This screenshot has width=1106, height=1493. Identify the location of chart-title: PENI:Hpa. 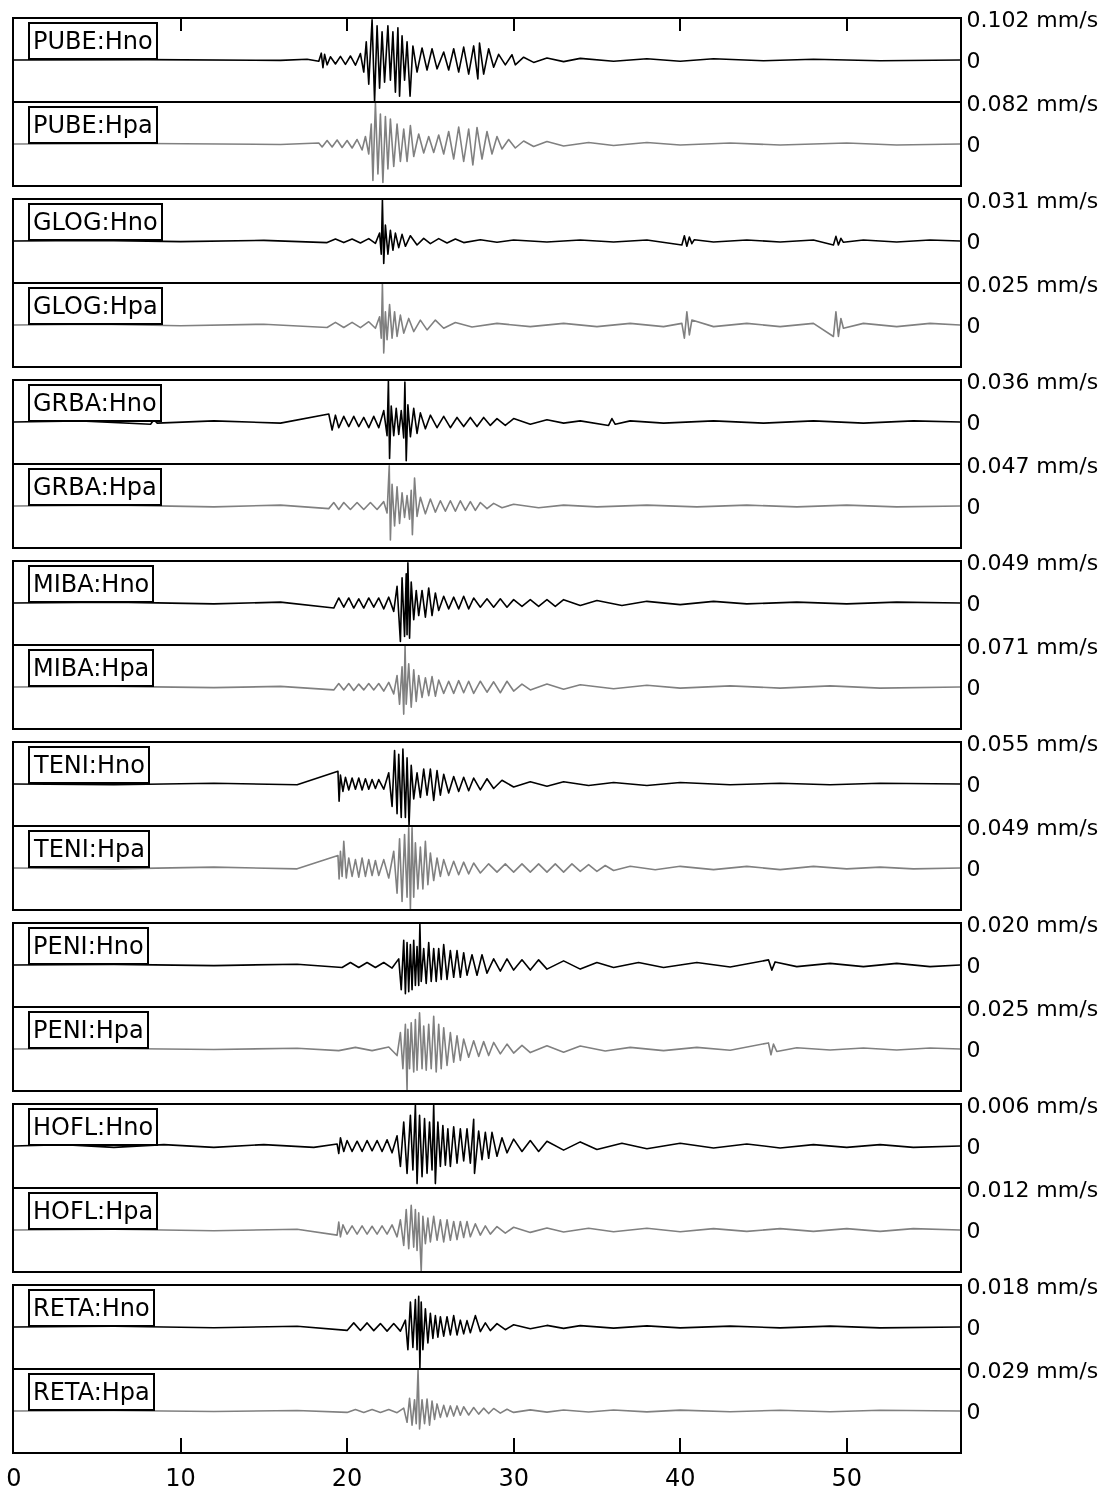
(88, 1030).